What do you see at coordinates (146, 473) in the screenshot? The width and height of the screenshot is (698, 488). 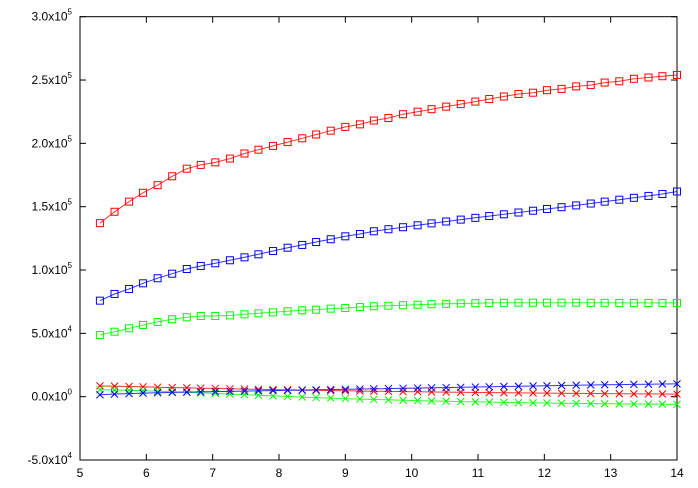 I see `x-tick-label: 6` at bounding box center [146, 473].